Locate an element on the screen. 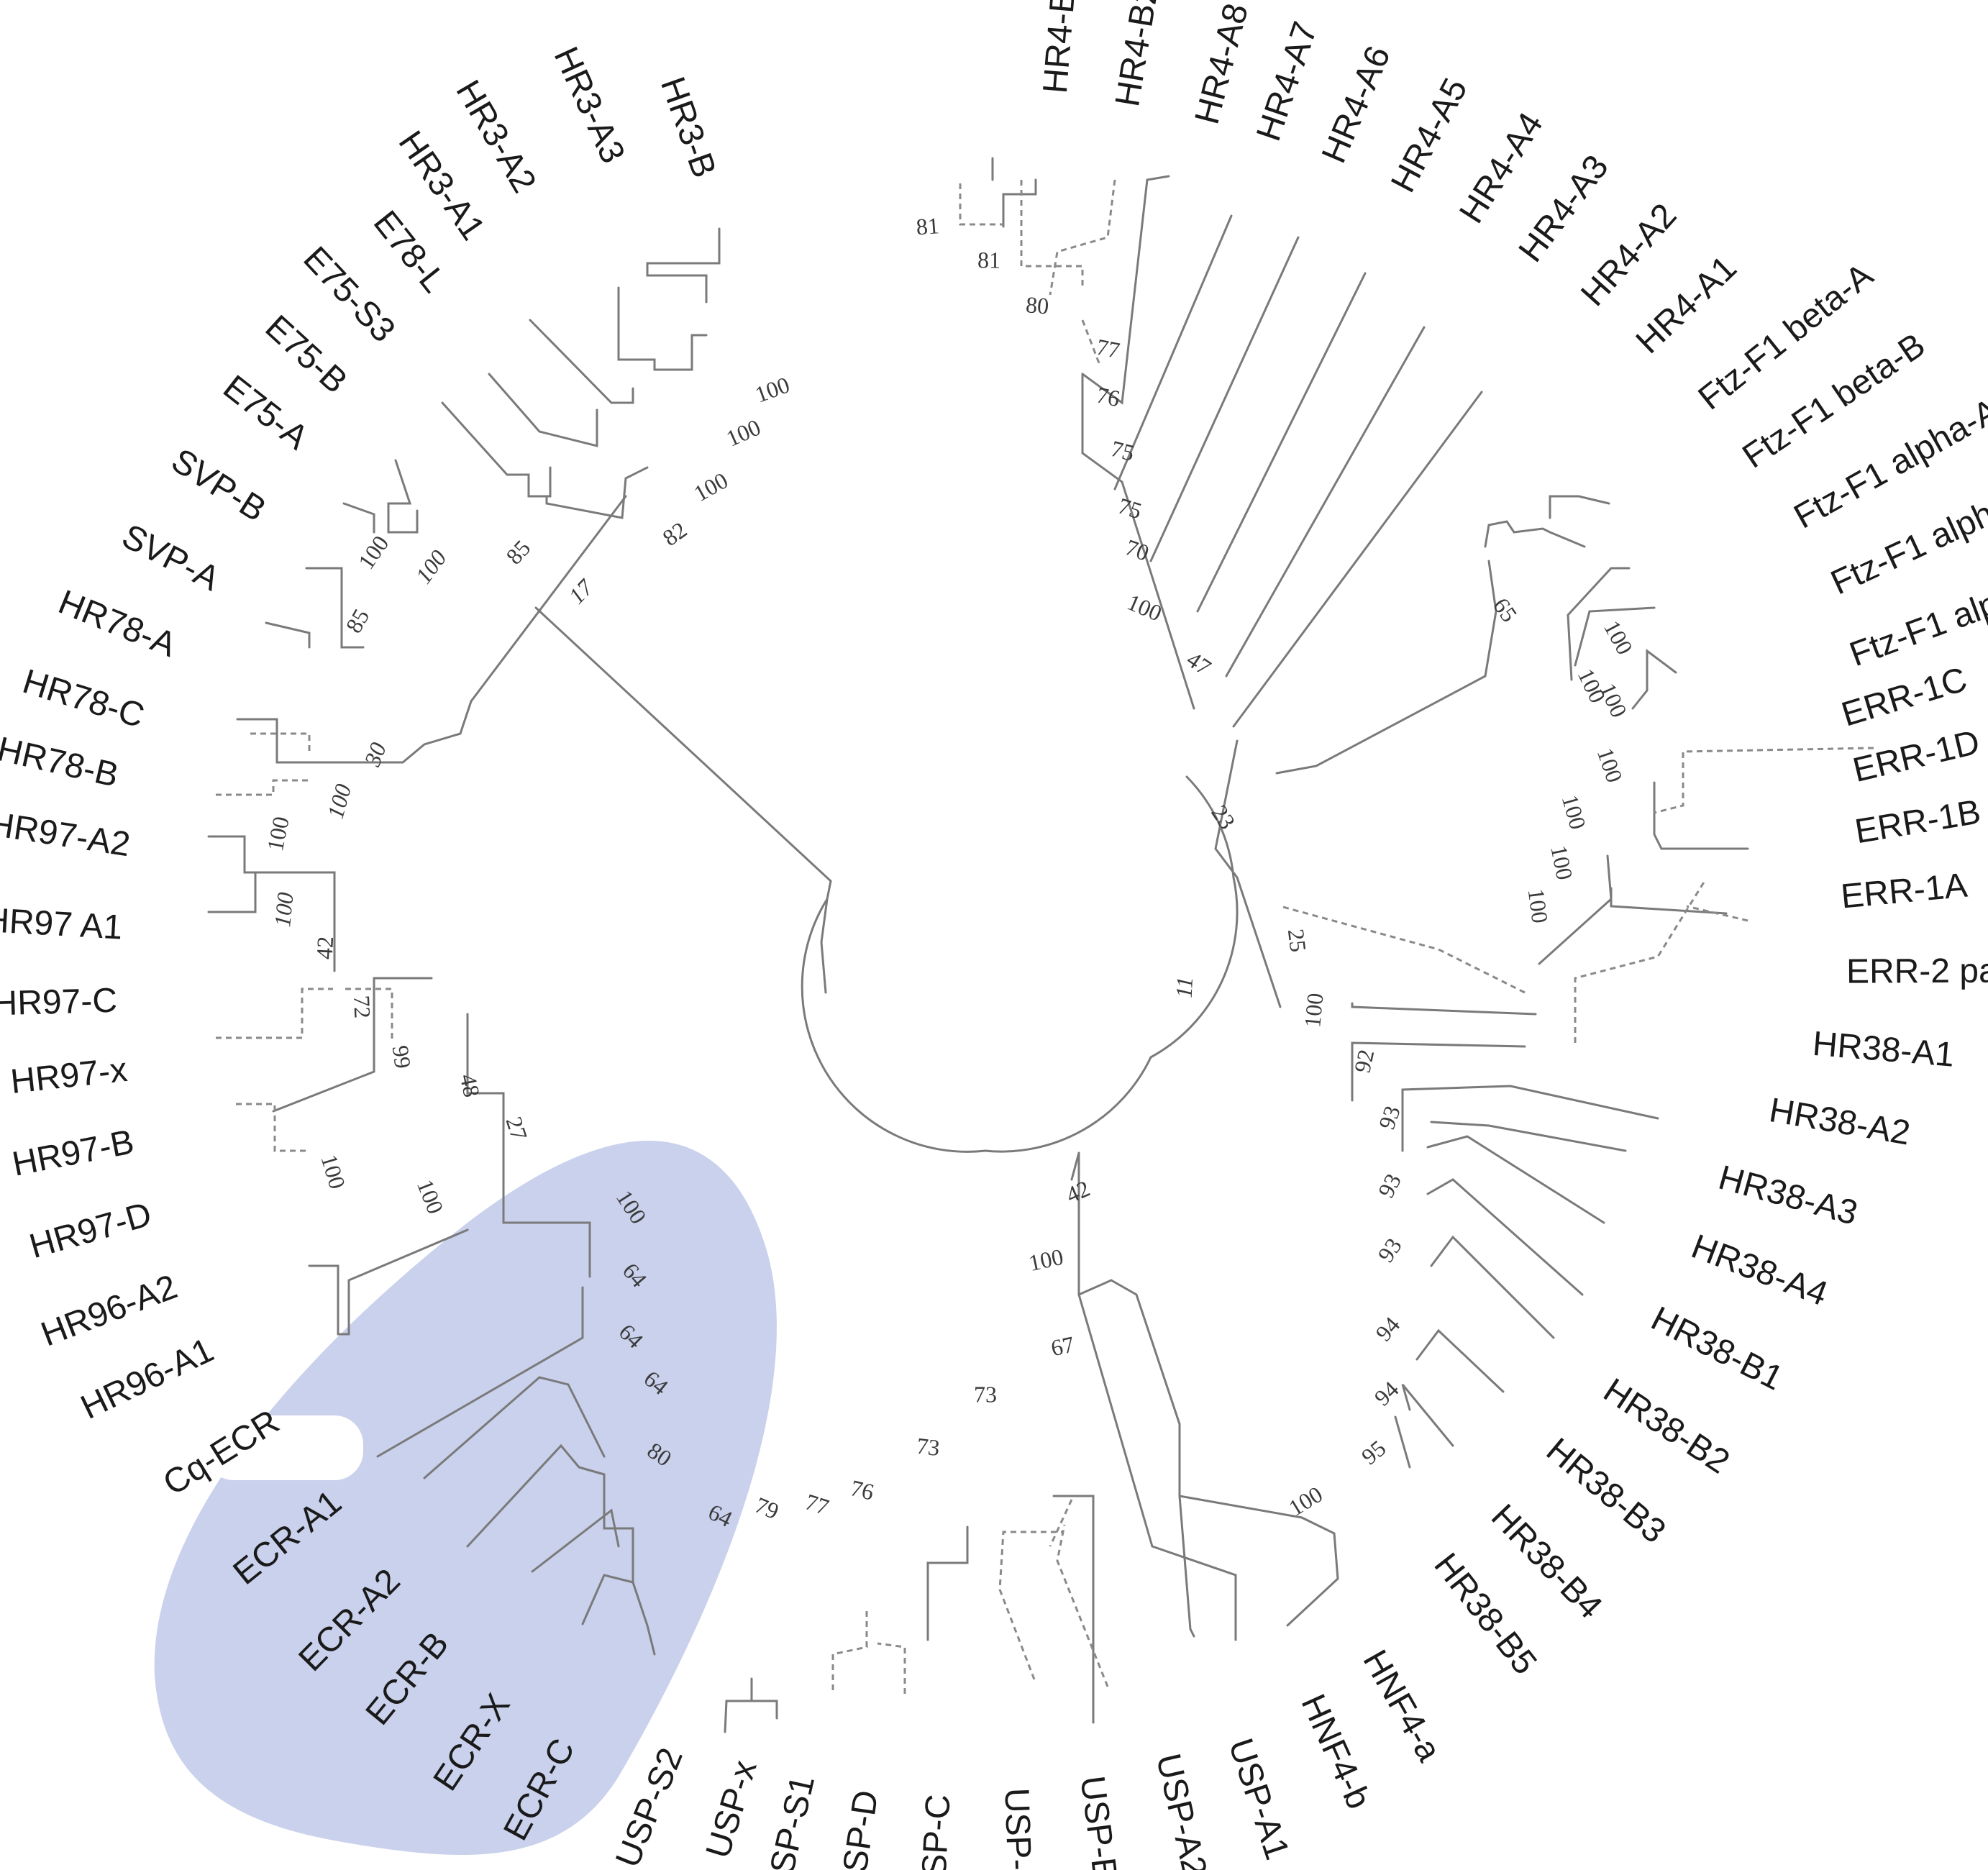 The width and height of the screenshot is (1988, 1870). taxon-label: HR97-A2 is located at coordinates (66, 834).